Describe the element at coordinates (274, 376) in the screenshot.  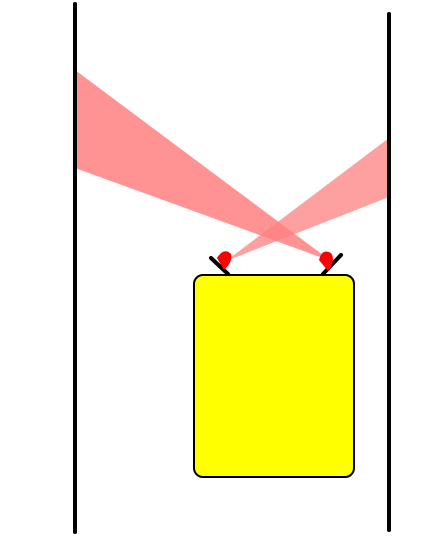
I see `robot-body` at that location.